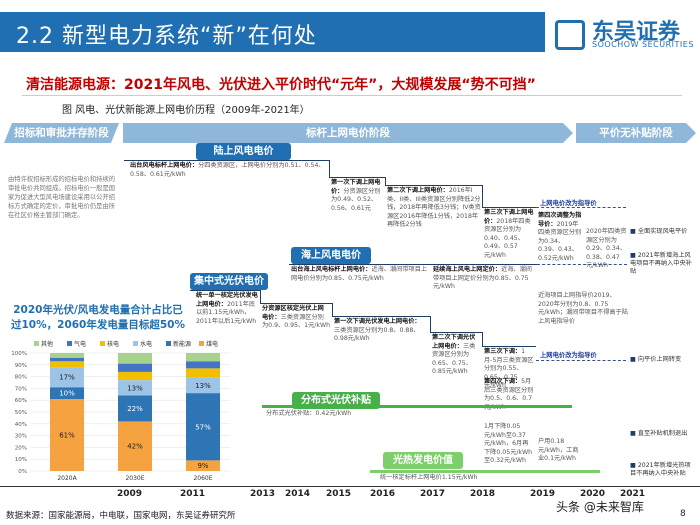 The width and height of the screenshot is (700, 525). What do you see at coordinates (683, 514) in the screenshot?
I see `page-number: 8` at bounding box center [683, 514].